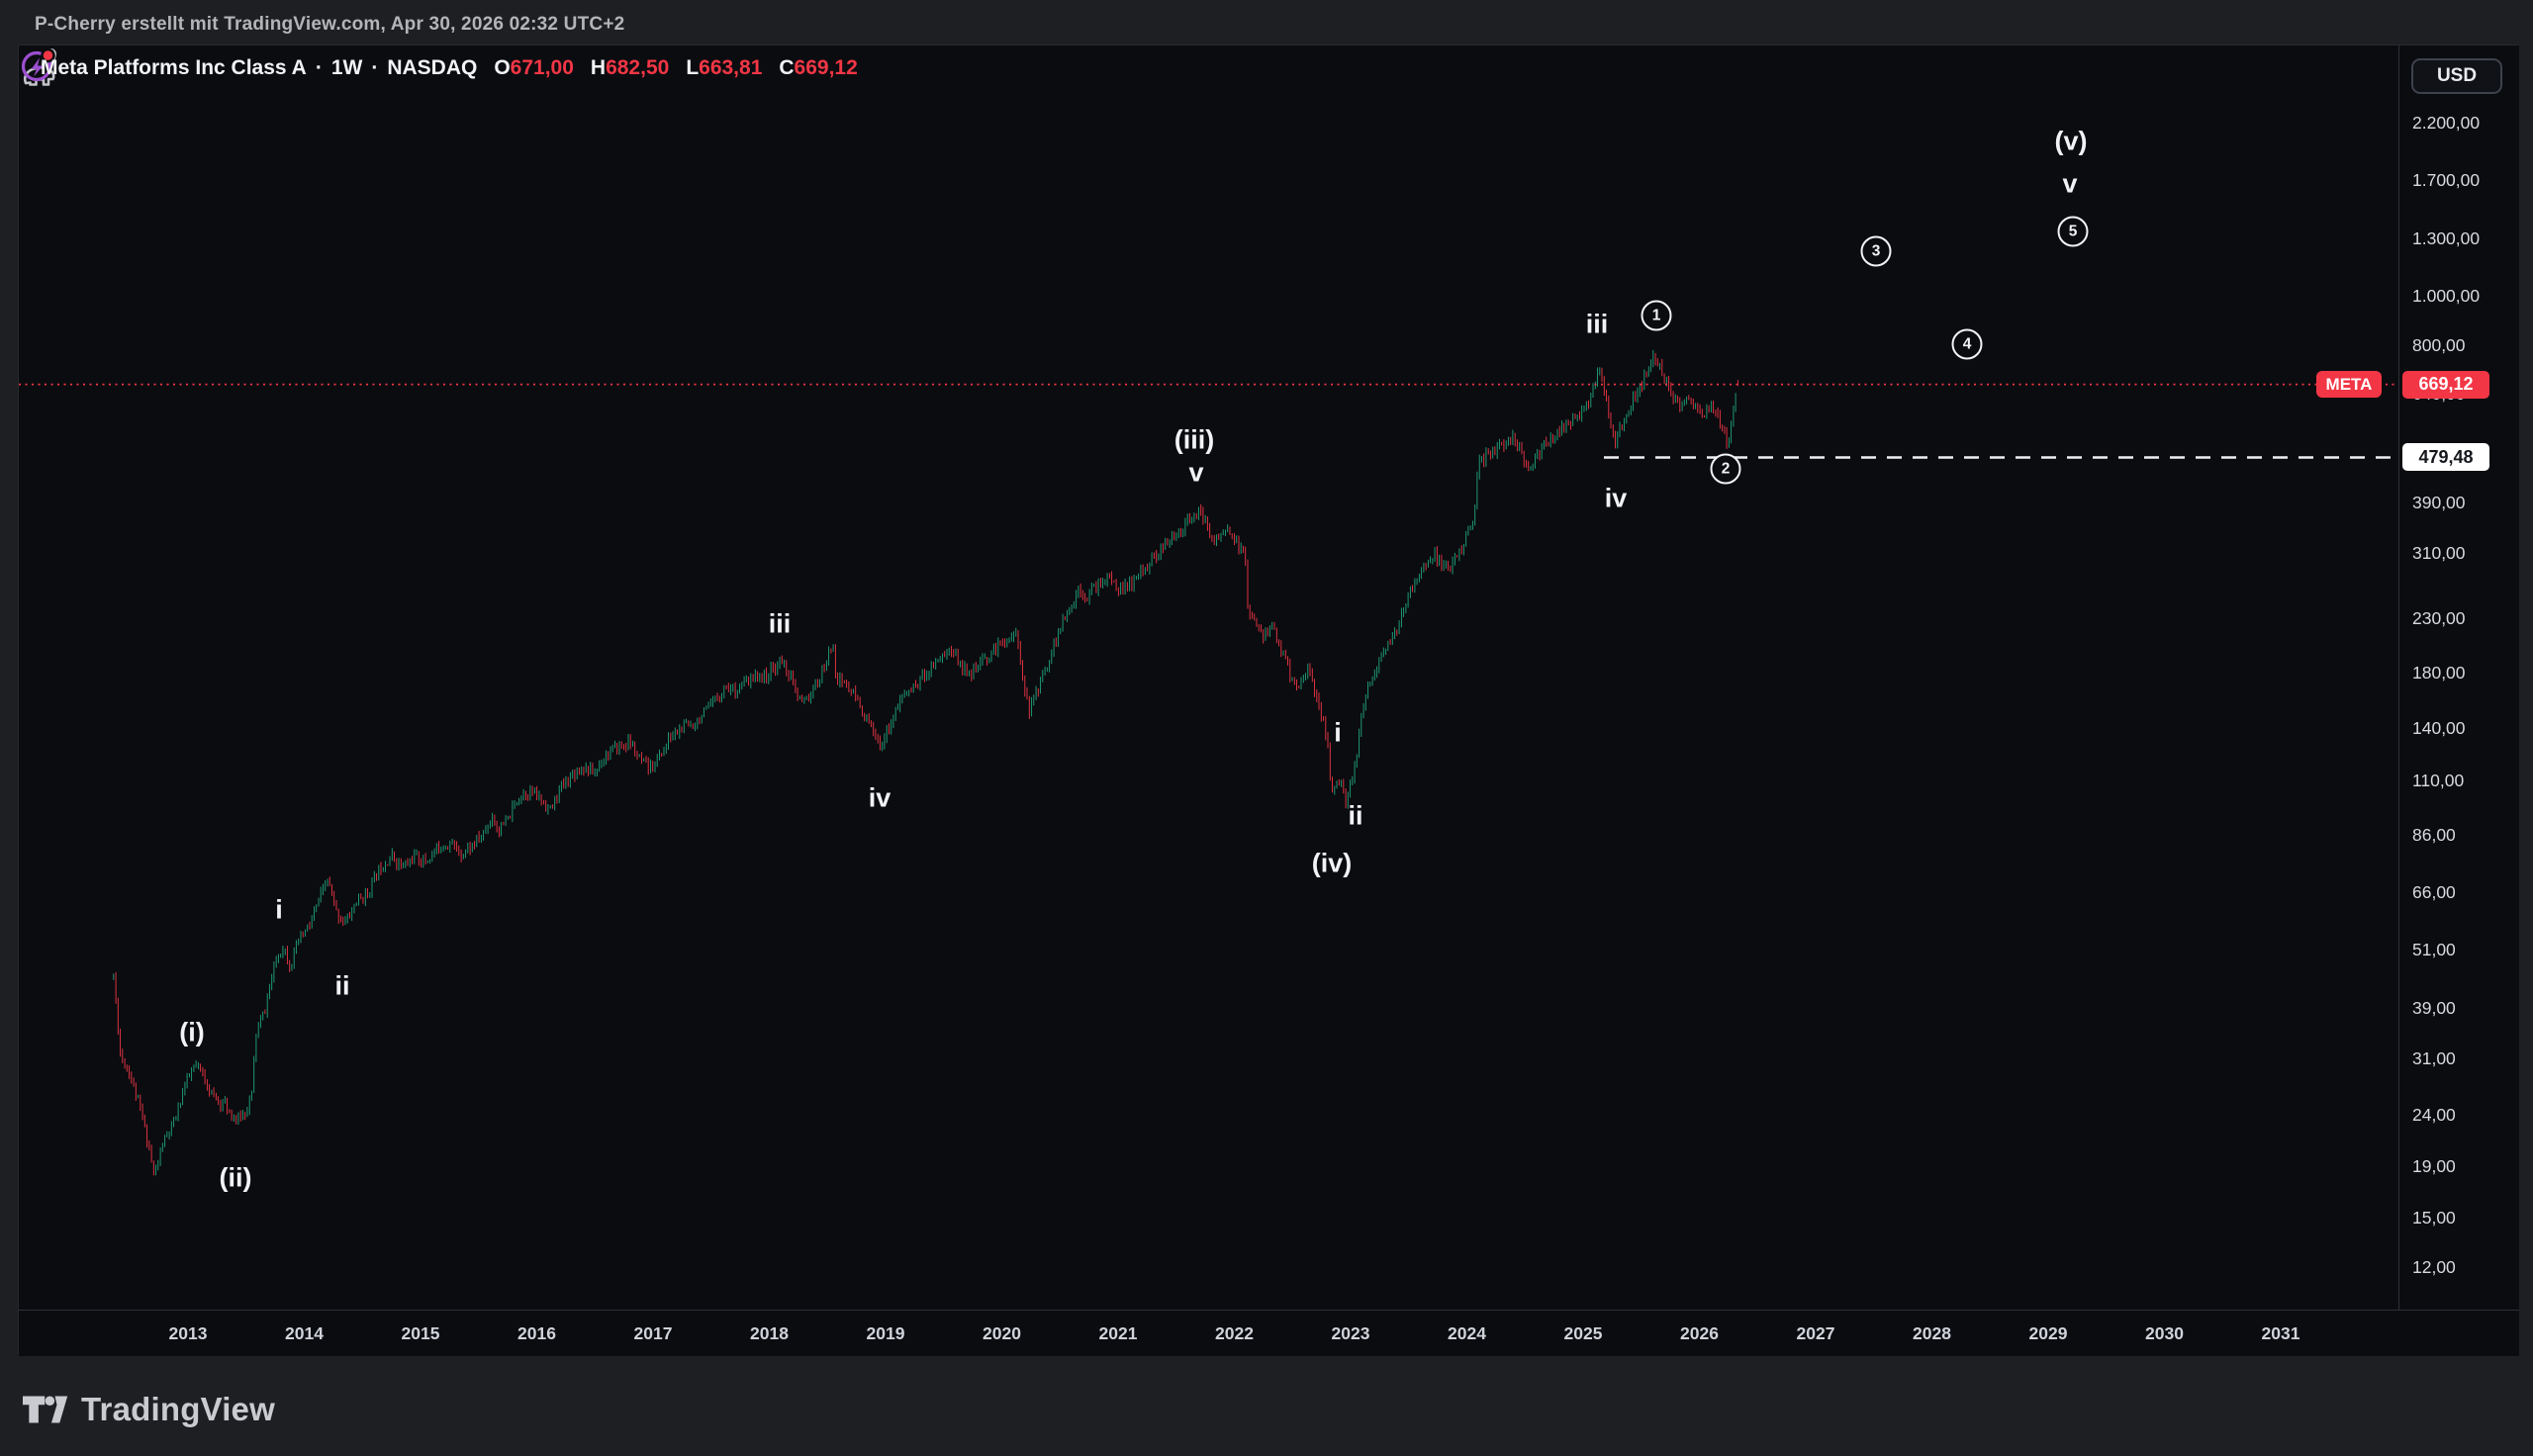 The width and height of the screenshot is (2533, 1456). Describe the element at coordinates (2434, 1114) in the screenshot. I see `price-tick-label: 24,00` at that location.